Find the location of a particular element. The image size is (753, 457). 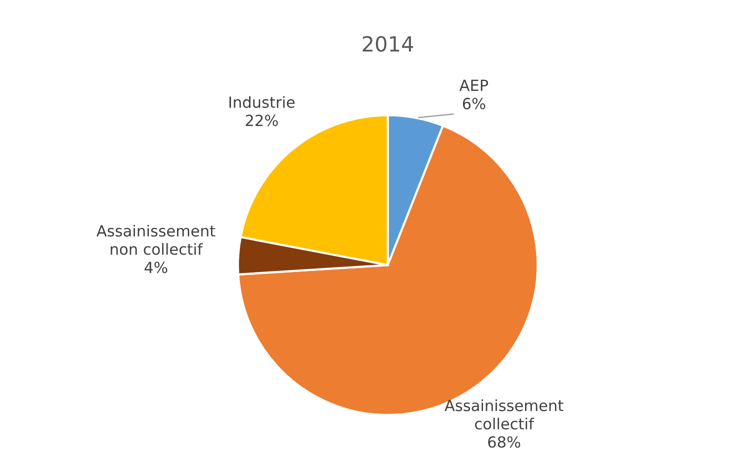

slice-label: AEP is located at coordinates (473, 85).